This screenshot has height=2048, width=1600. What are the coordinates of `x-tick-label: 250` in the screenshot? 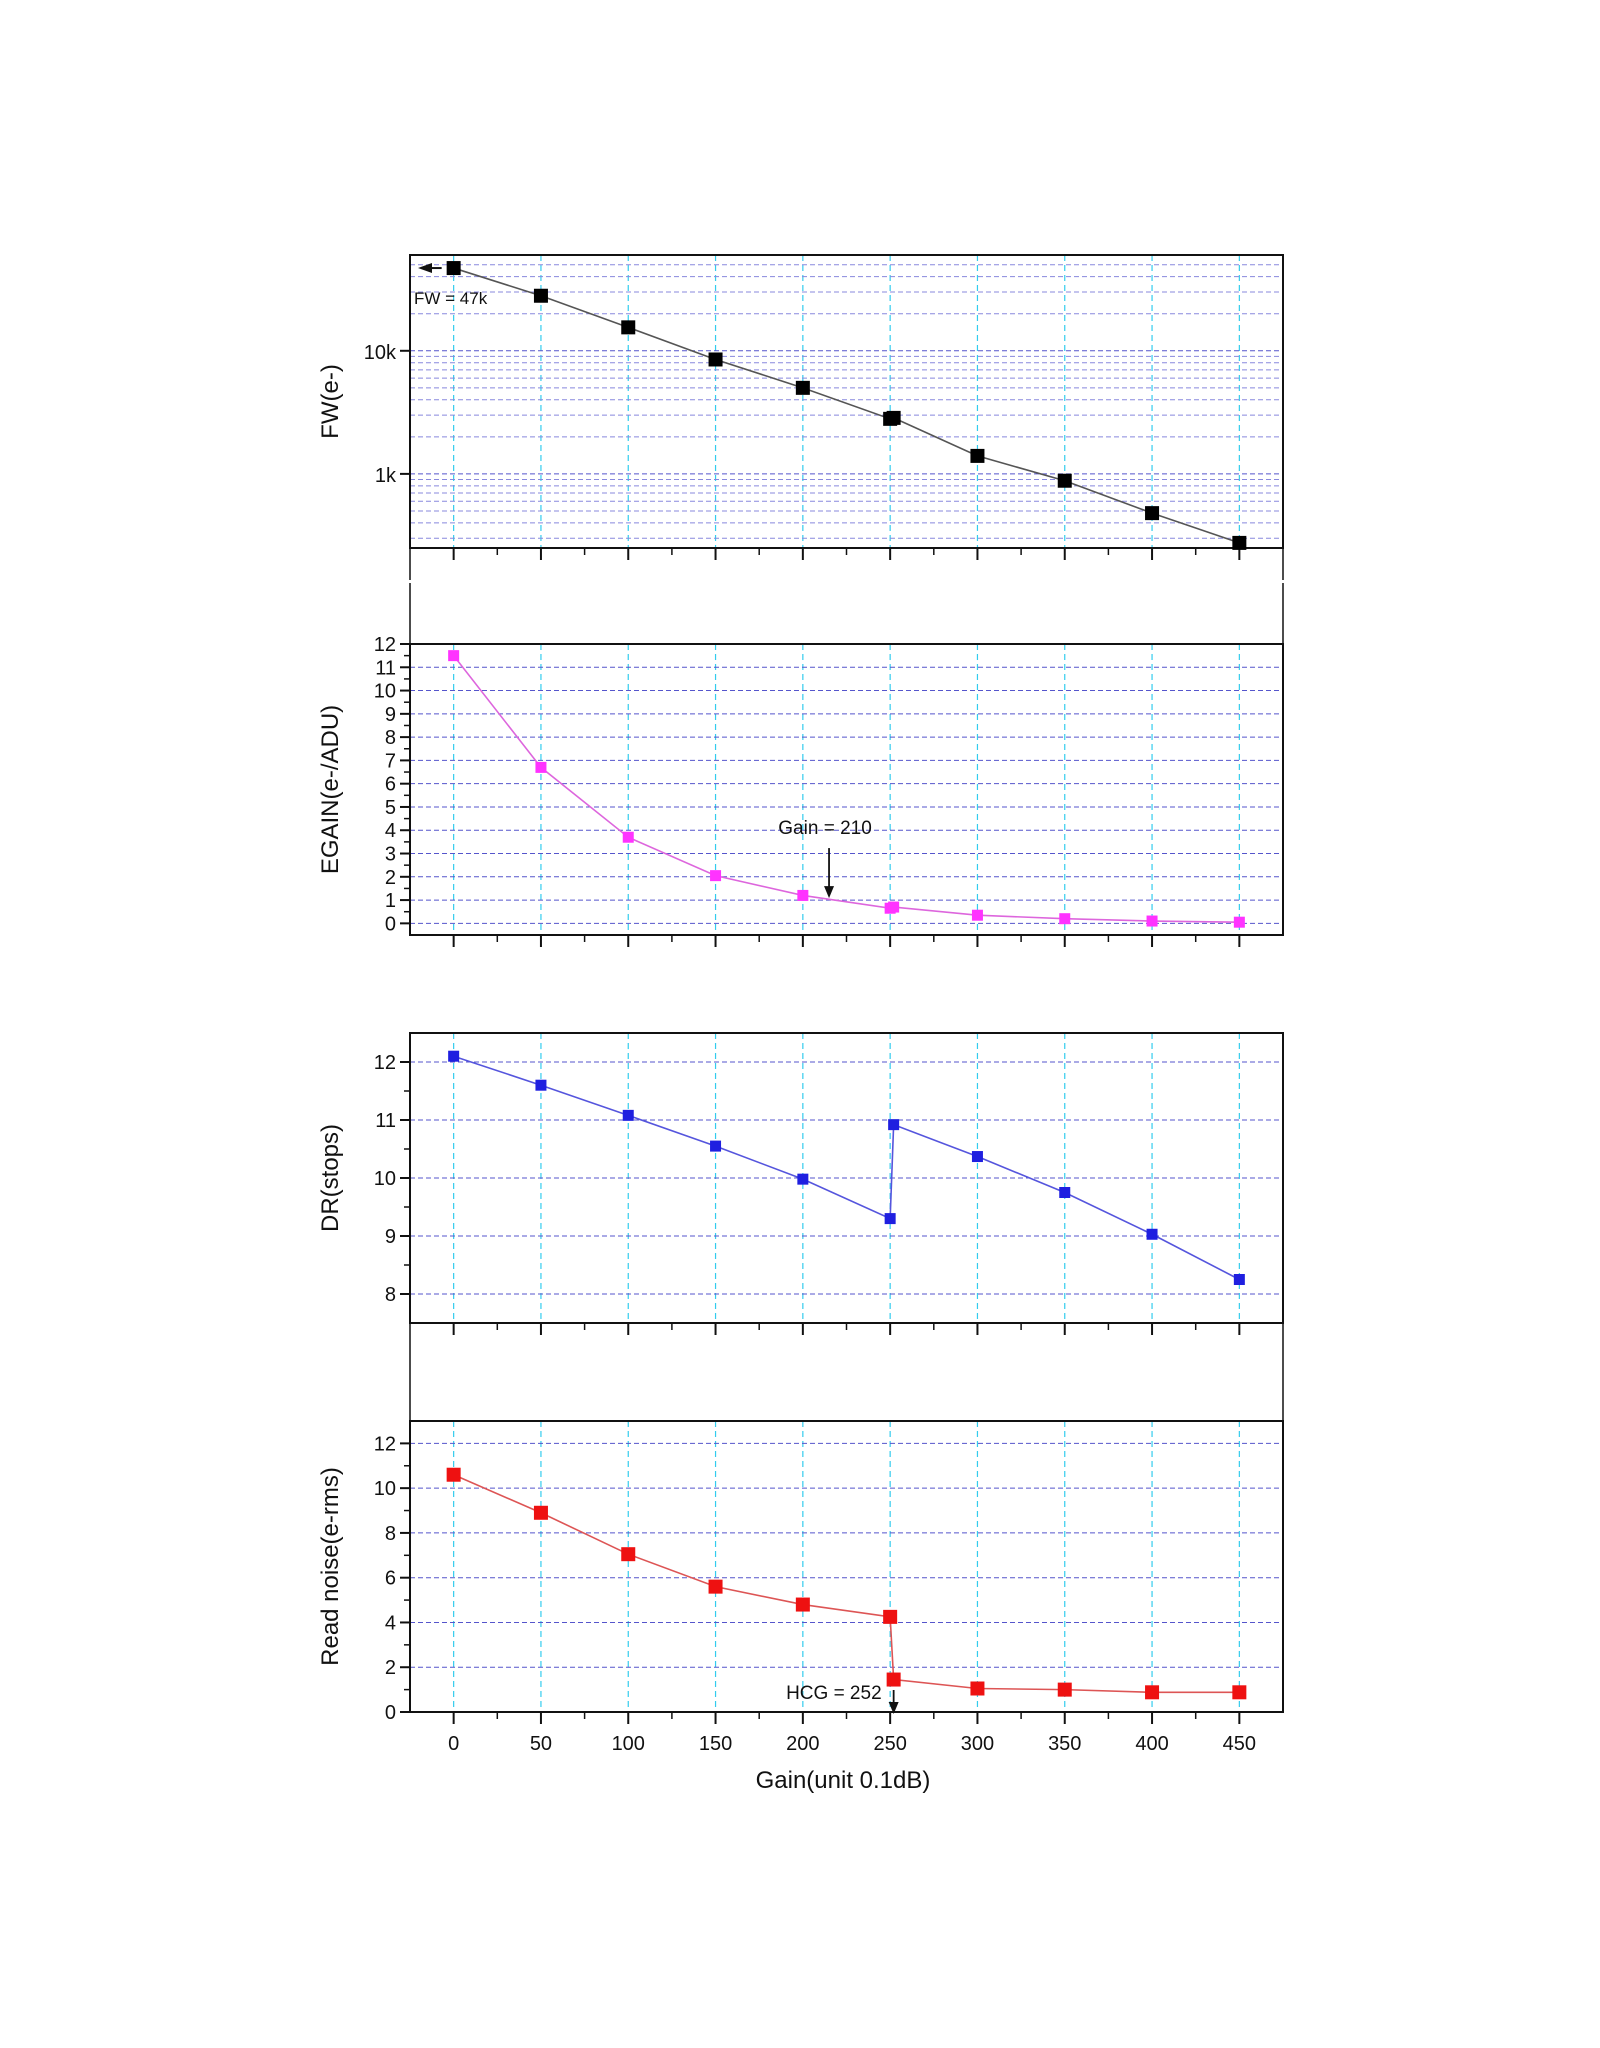 It's located at (889, 1744).